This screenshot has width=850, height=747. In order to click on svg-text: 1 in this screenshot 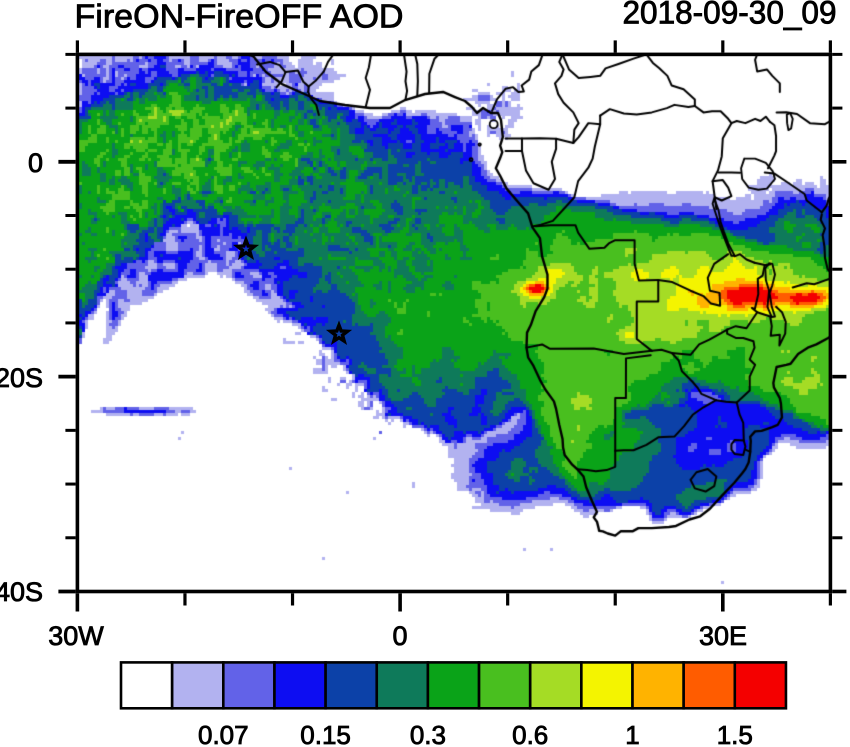, I will do `click(632, 733)`.